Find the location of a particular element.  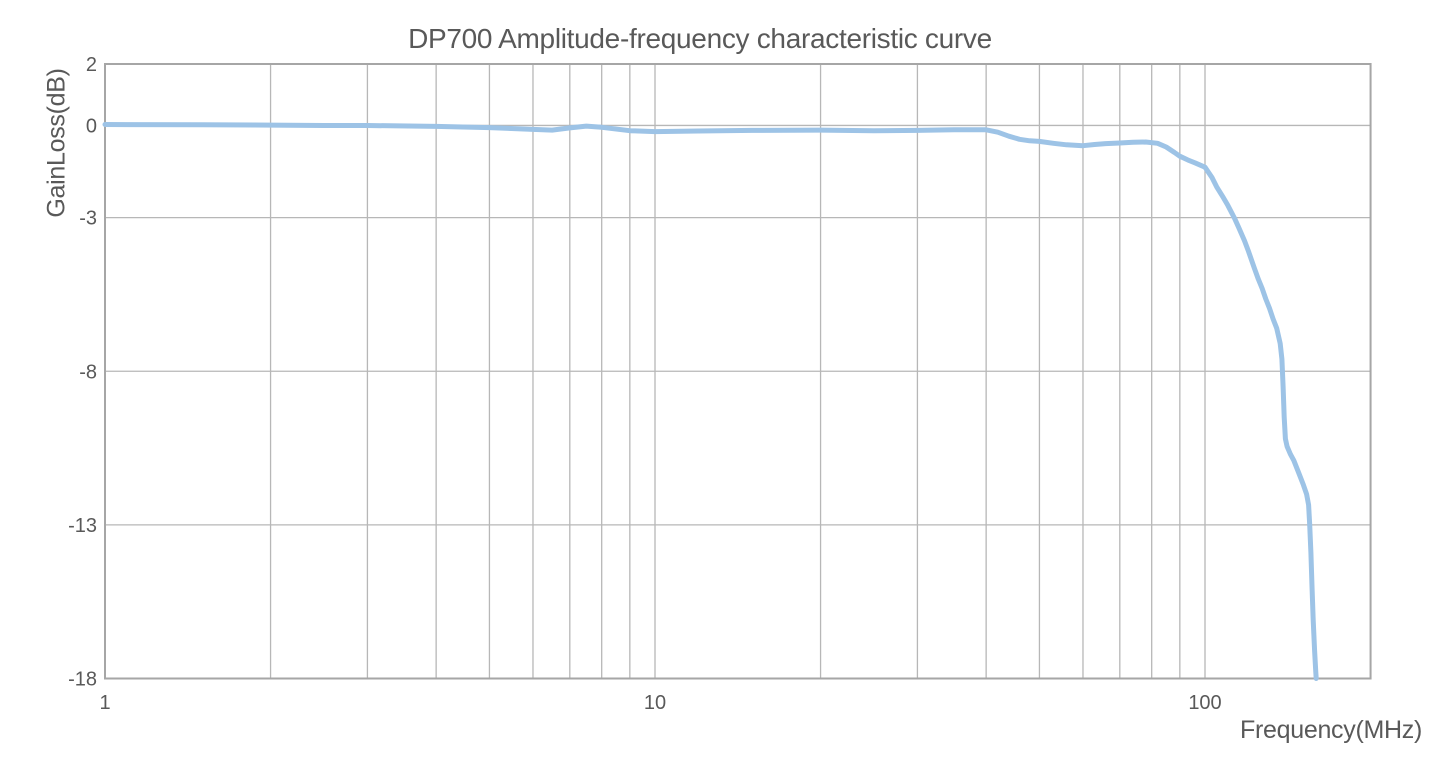

x-tick-label: 10 is located at coordinates (655, 703).